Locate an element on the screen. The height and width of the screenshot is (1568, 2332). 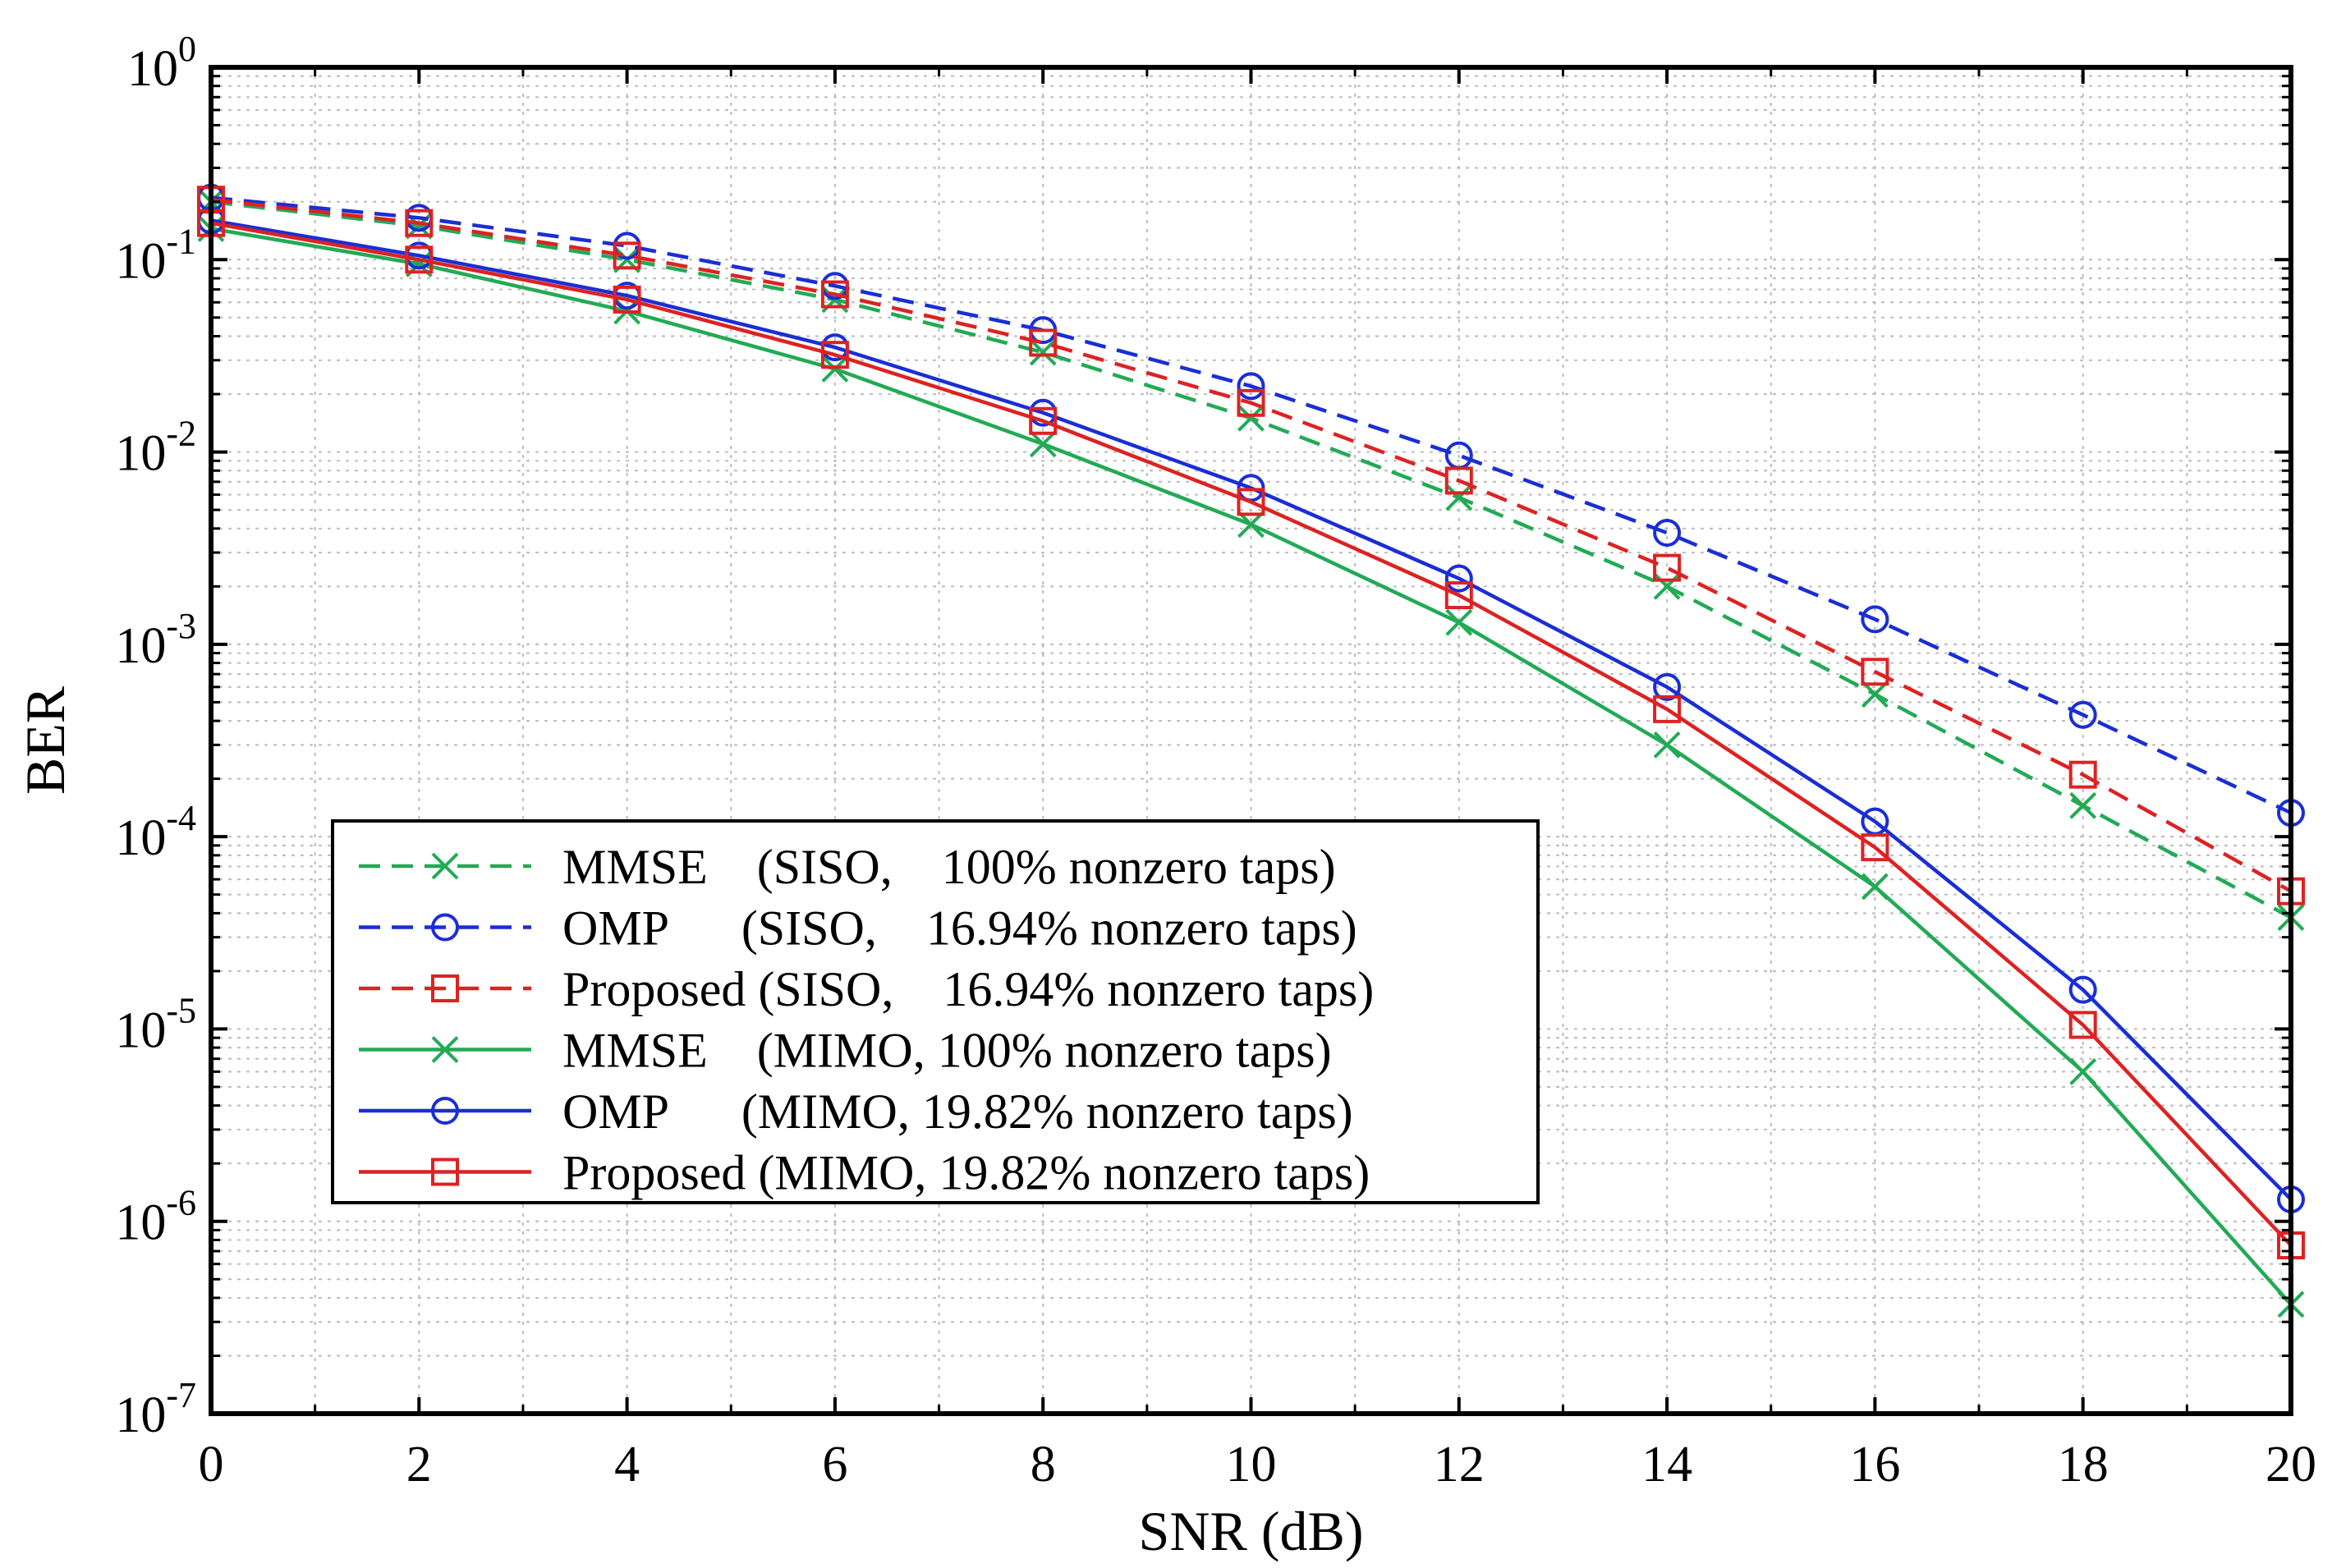
x-tick-label: 18 is located at coordinates (2083, 1464).